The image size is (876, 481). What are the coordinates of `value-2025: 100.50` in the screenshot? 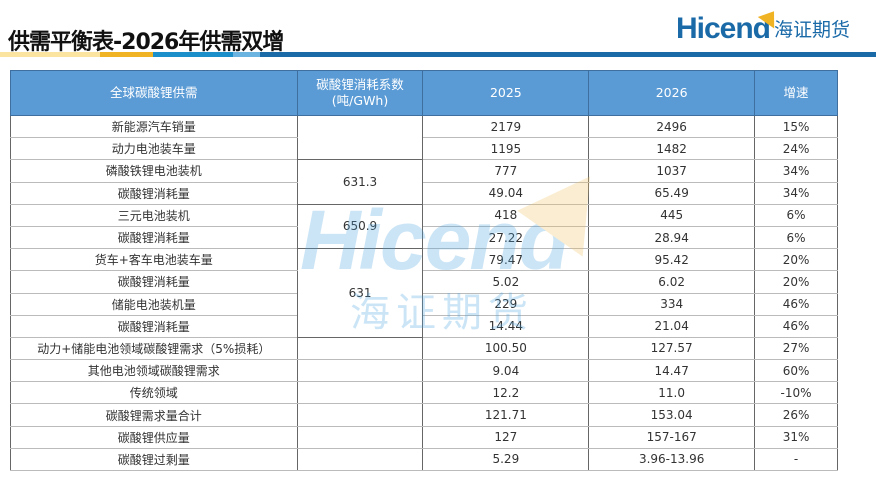 It's located at (506, 348).